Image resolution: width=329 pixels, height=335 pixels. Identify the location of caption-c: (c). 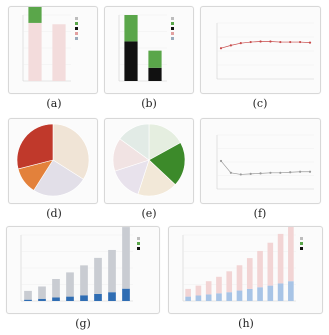
(260, 103).